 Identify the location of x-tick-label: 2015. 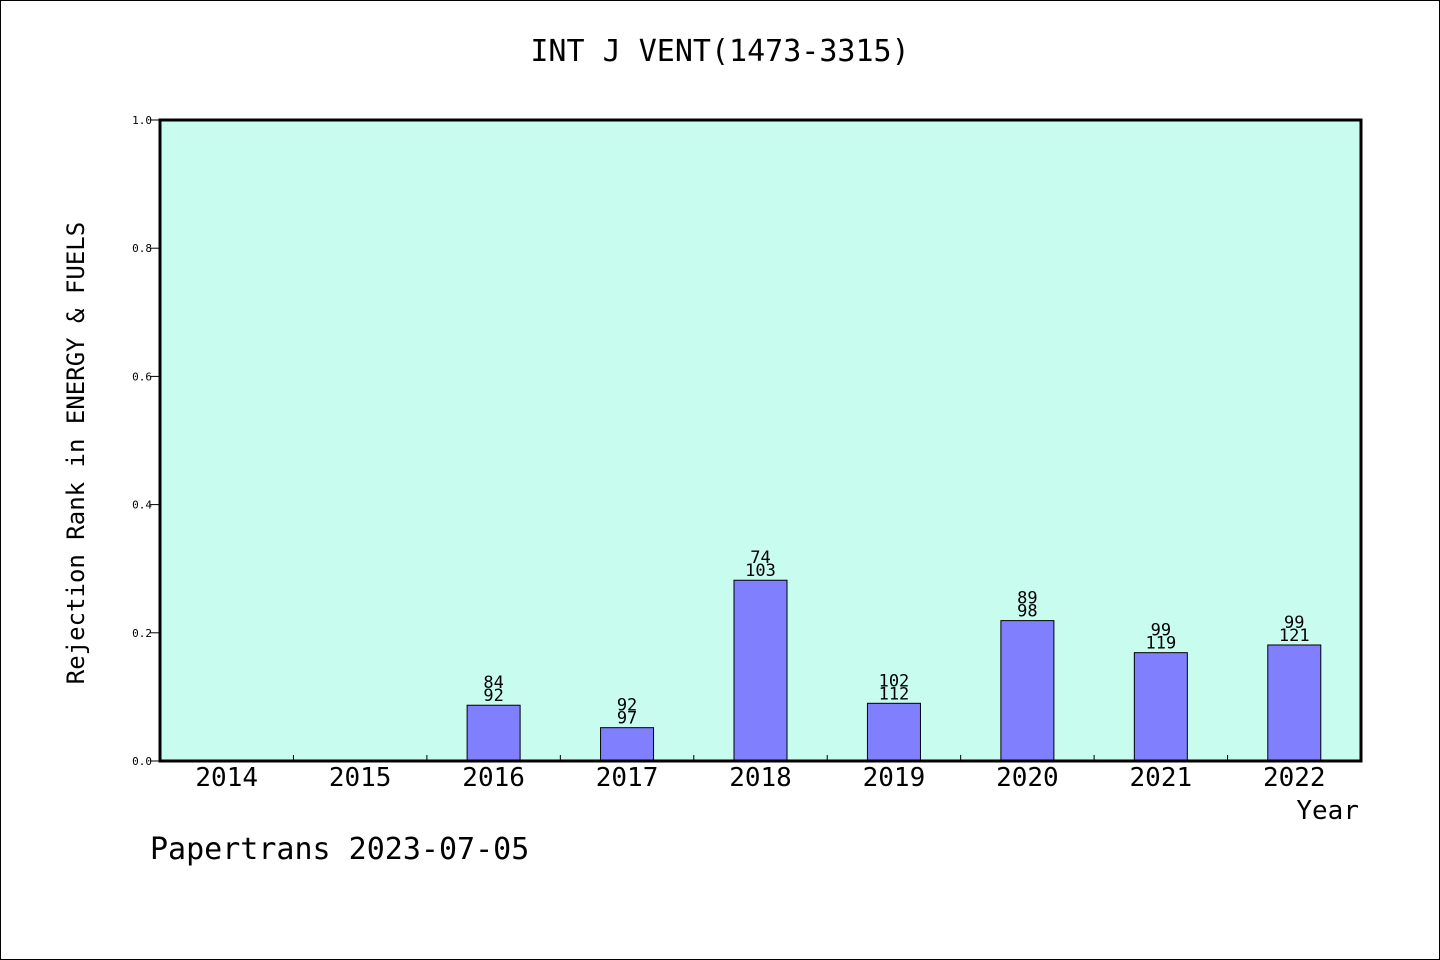
(360, 778).